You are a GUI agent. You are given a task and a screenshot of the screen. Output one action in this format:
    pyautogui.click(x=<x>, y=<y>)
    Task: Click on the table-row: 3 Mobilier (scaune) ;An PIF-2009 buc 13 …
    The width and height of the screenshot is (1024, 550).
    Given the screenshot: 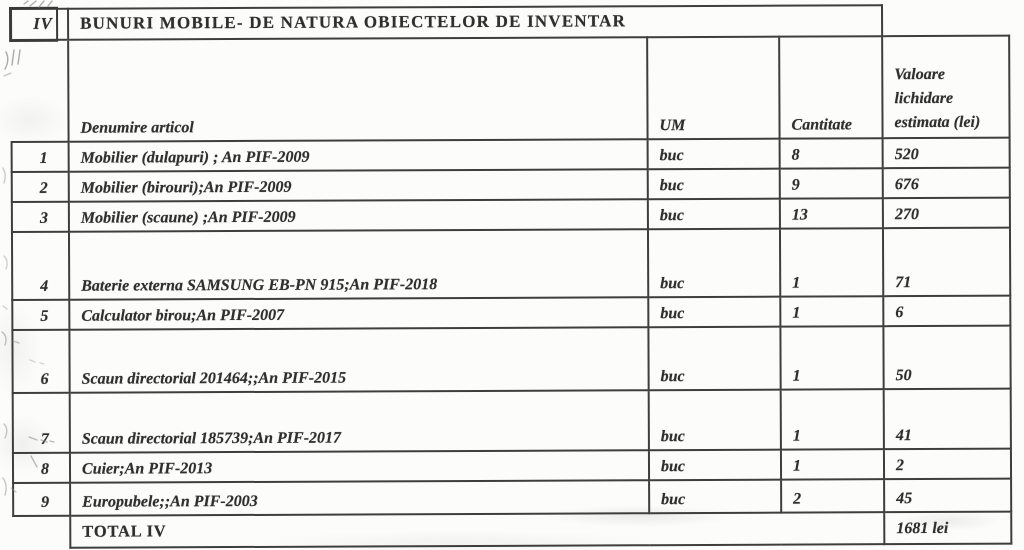 What is the action you would take?
    pyautogui.click(x=510, y=214)
    